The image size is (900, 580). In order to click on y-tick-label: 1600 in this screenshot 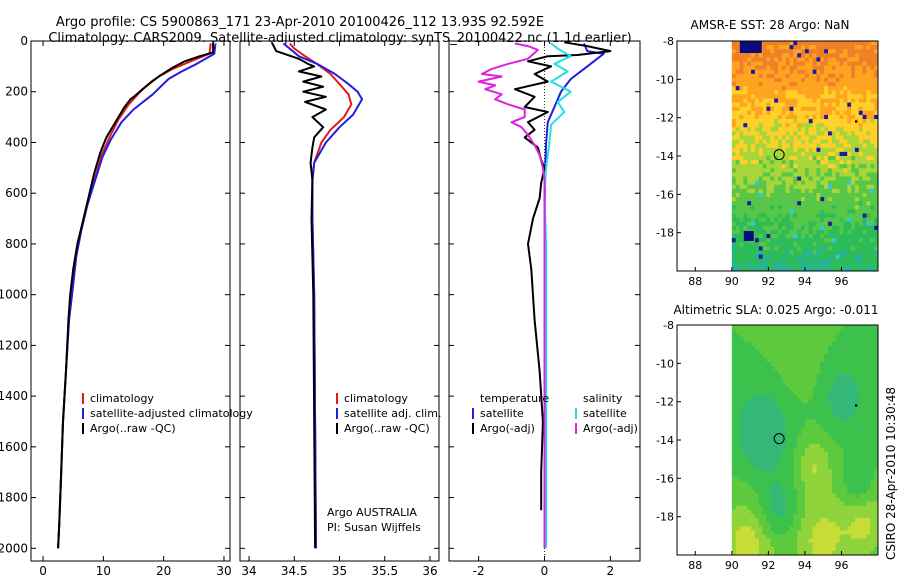, I will do `click(14, 447)`.